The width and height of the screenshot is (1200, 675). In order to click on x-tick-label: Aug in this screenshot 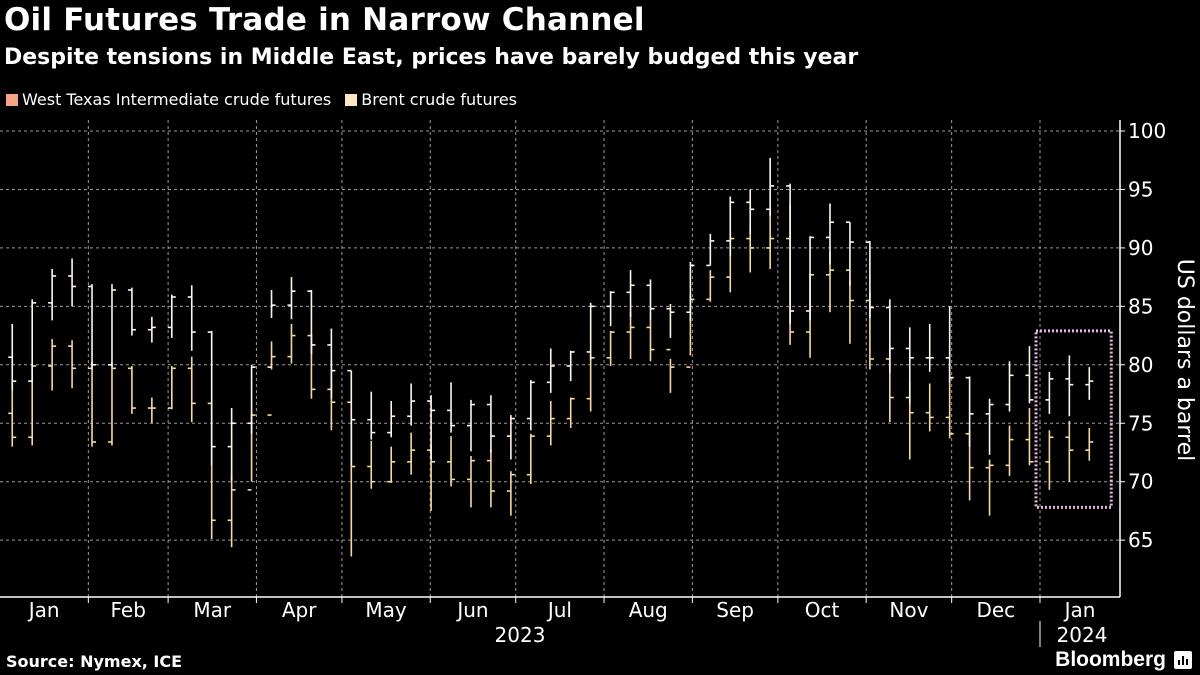, I will do `click(648, 610)`.